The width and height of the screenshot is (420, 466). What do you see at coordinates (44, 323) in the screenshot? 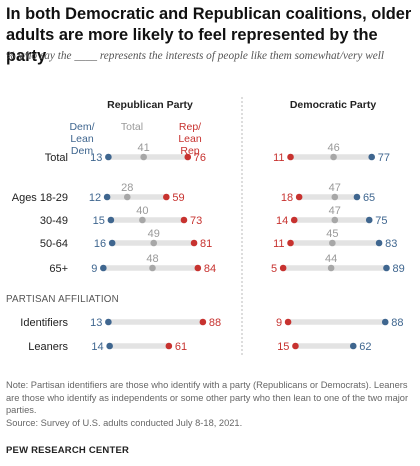
I see `row-label-5: Identifiers` at bounding box center [44, 323].